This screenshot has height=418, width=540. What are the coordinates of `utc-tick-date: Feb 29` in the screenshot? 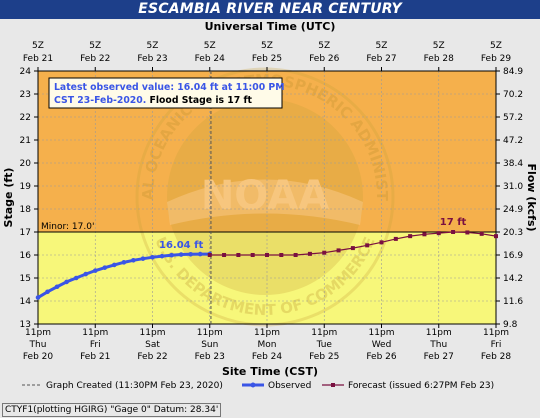 It's located at (496, 59).